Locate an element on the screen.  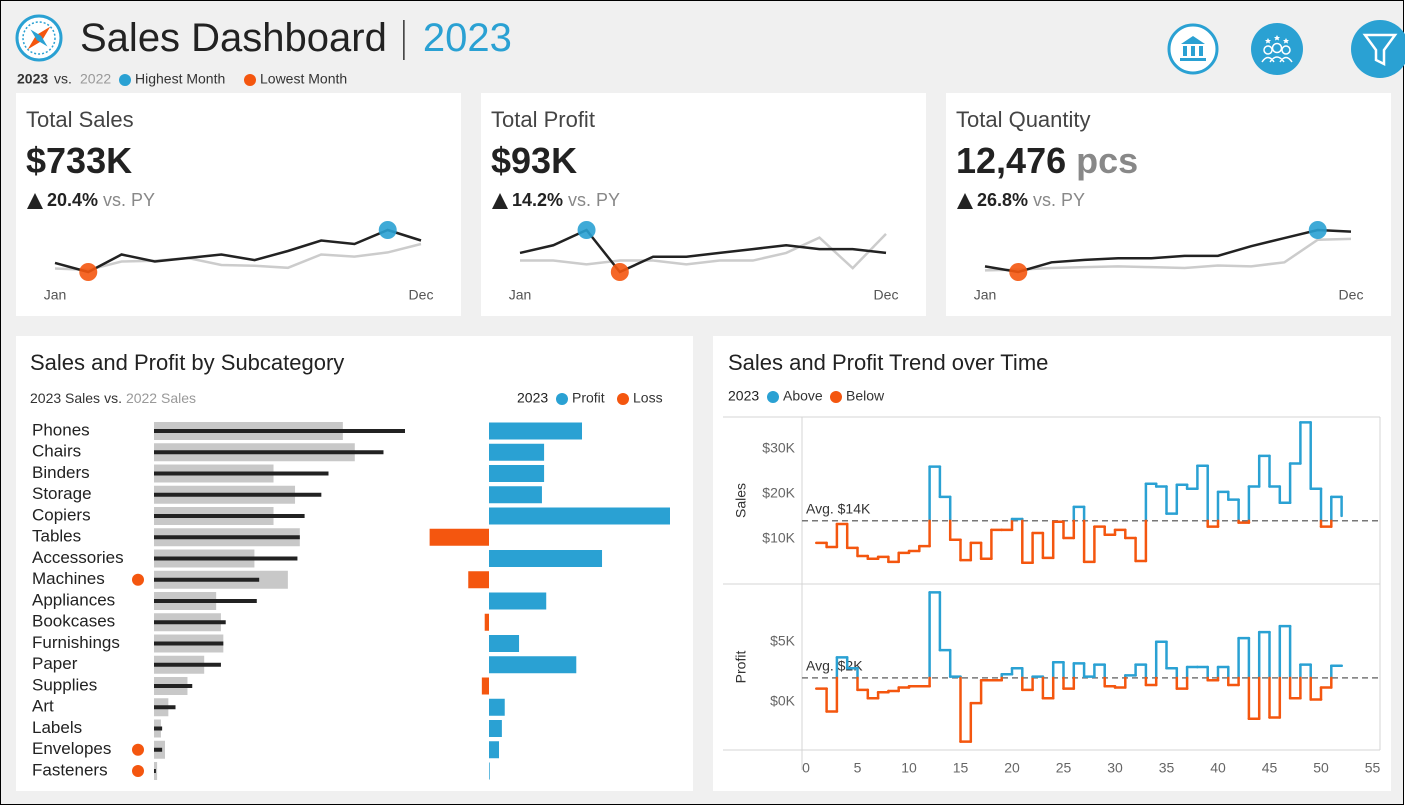
x-tick-label: 50 is located at coordinates (1321, 768).